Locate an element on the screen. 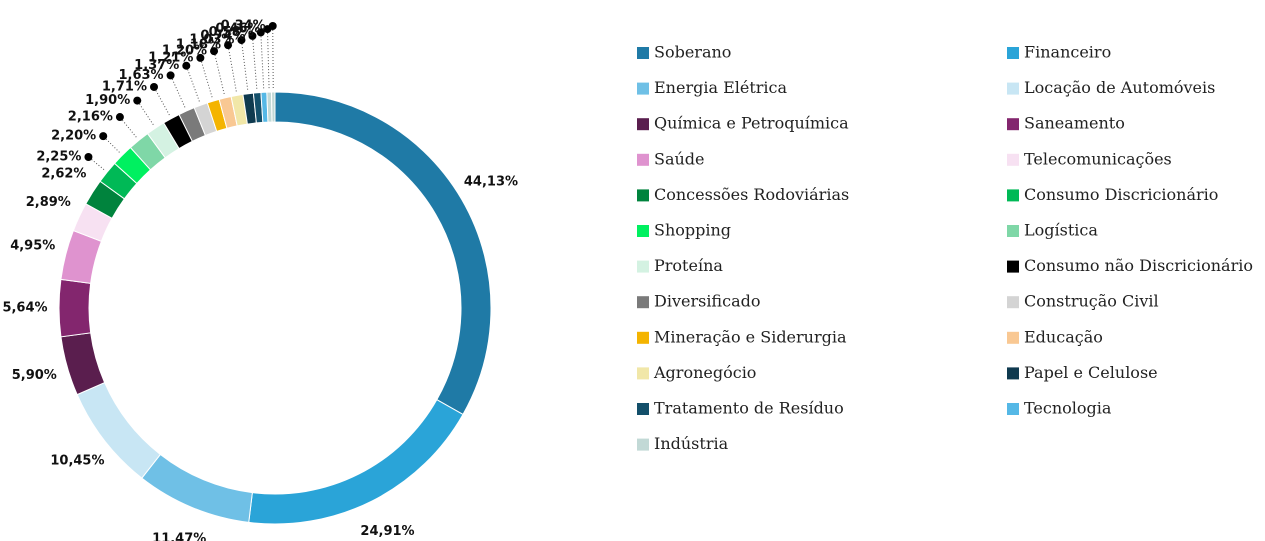  legend-label: Química e Petroquímica is located at coordinates (751, 123).